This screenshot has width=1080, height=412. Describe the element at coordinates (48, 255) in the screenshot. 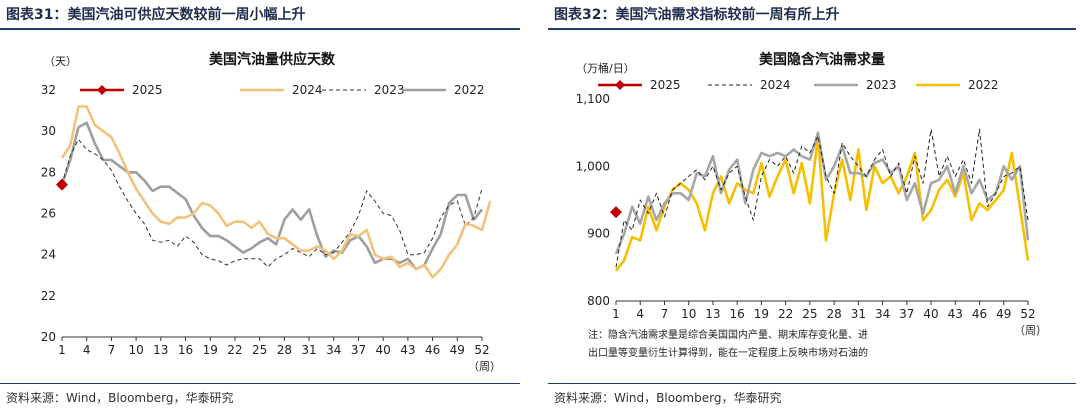

I see `y-tick-label: 24` at that location.